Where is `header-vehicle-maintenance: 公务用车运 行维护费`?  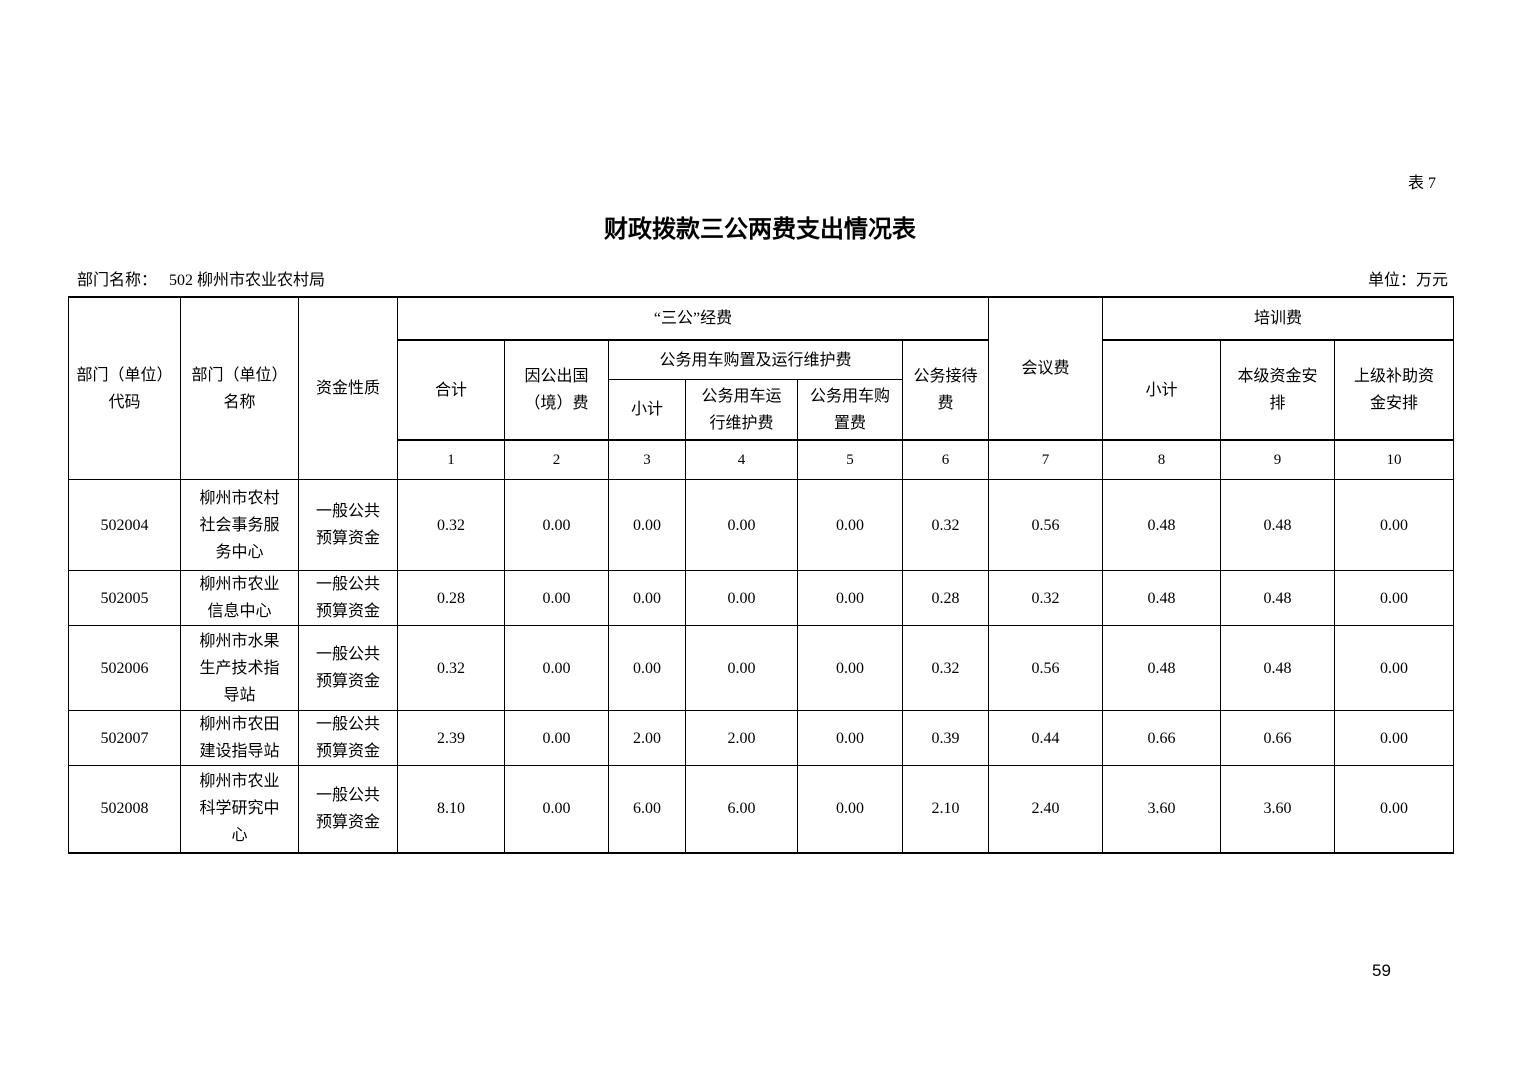
header-vehicle-maintenance: 公务用车运 行维护费 is located at coordinates (741, 410).